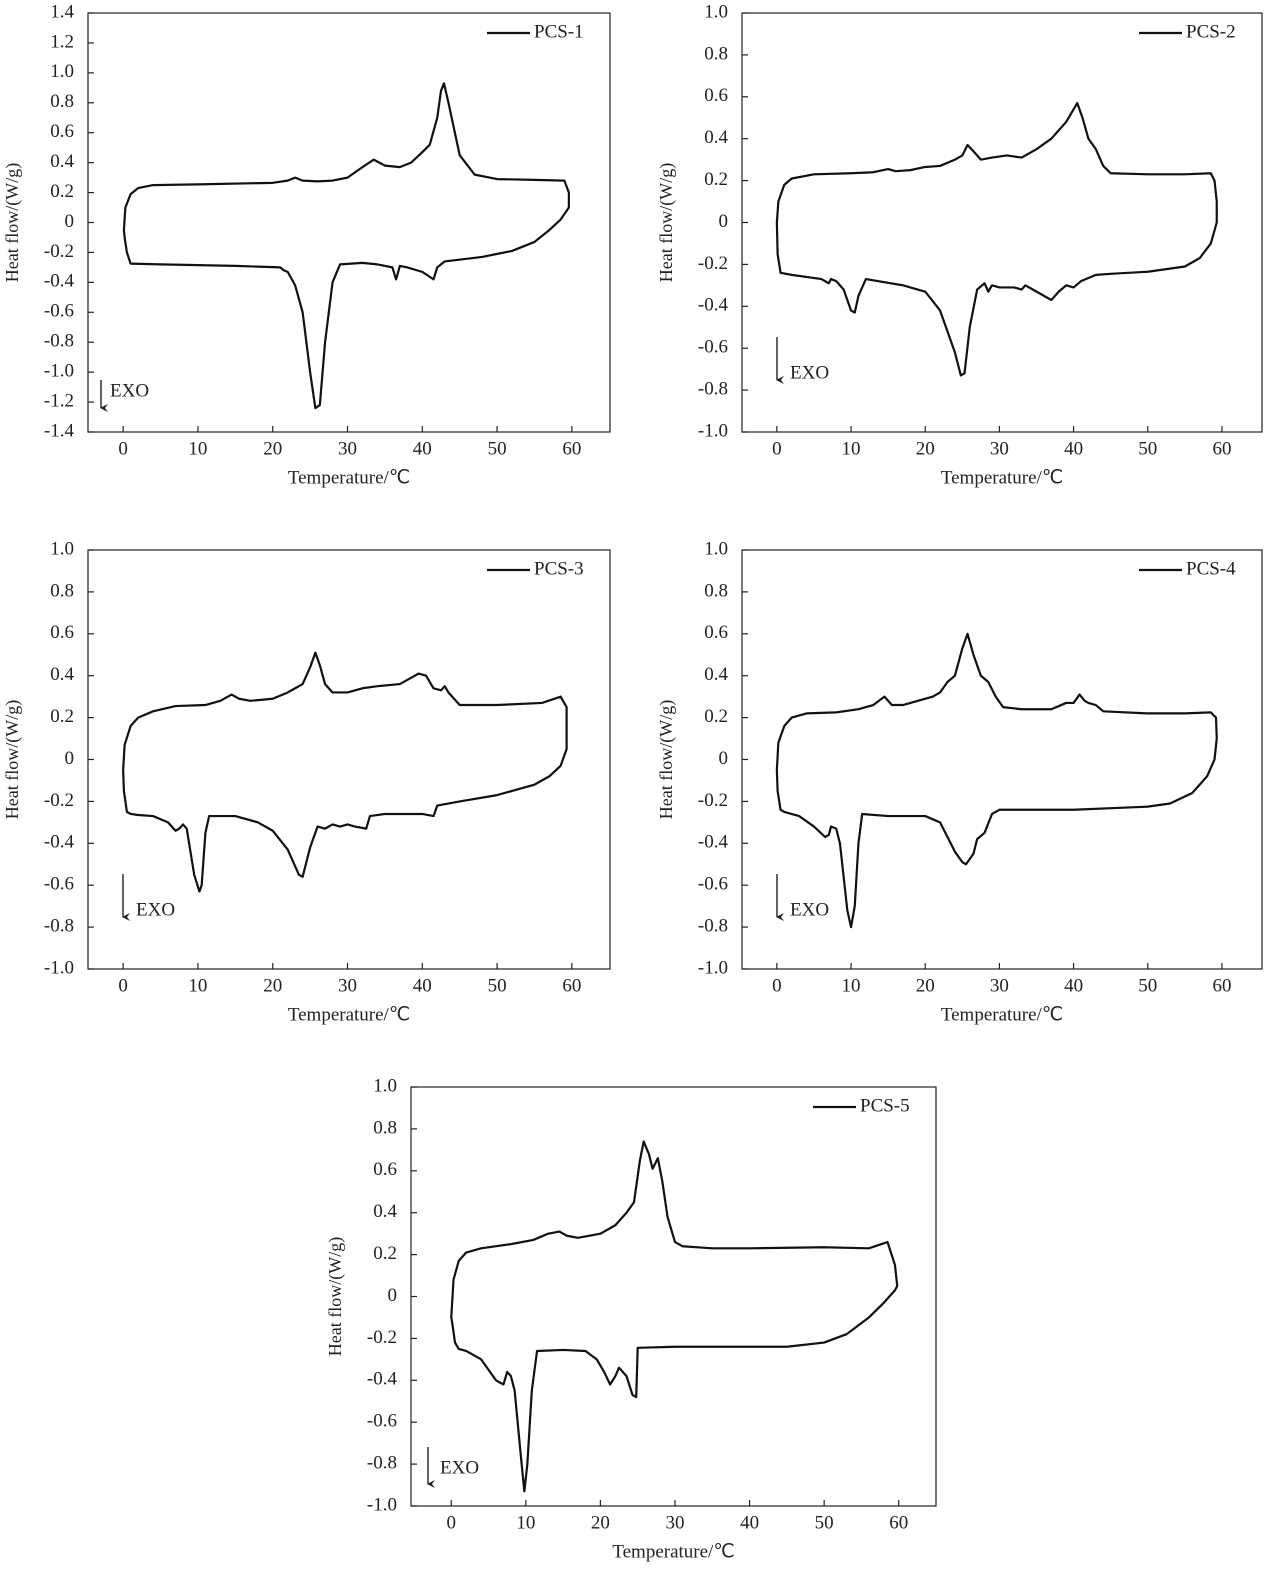 This screenshot has height=1578, width=1268. I want to click on y-tick-label: 1.4, so click(62, 11).